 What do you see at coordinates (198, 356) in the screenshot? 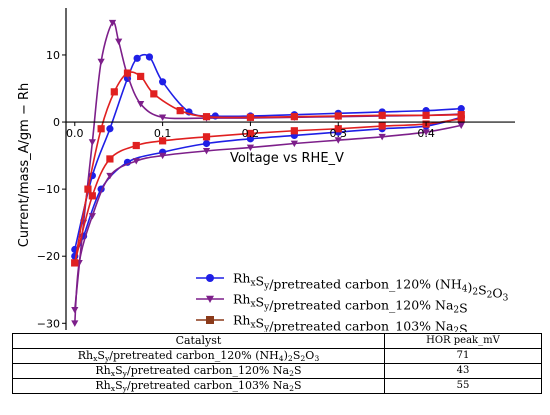
I see `catalyst-cell: RhxSy/pretreated carbon_120% (NH4)2S2O3` at bounding box center [198, 356].